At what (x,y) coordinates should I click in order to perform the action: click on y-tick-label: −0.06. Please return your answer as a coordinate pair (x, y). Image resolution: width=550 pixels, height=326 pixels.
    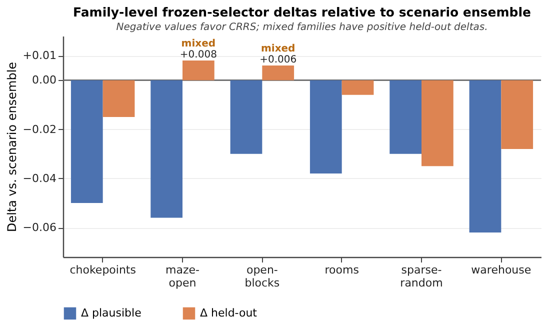
    Looking at the image, I should click on (39, 227).